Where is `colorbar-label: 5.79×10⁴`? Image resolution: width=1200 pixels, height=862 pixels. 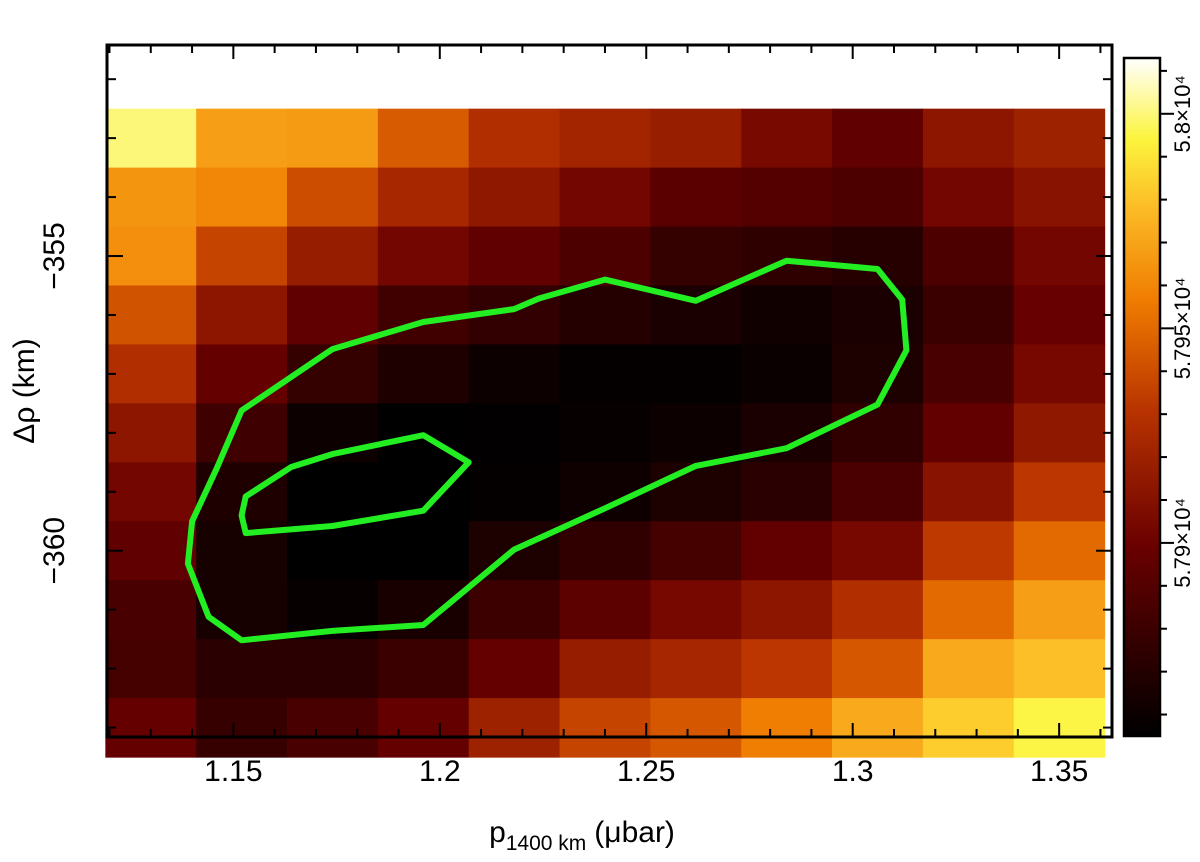 colorbar-label: 5.79×10⁴ is located at coordinates (1182, 543).